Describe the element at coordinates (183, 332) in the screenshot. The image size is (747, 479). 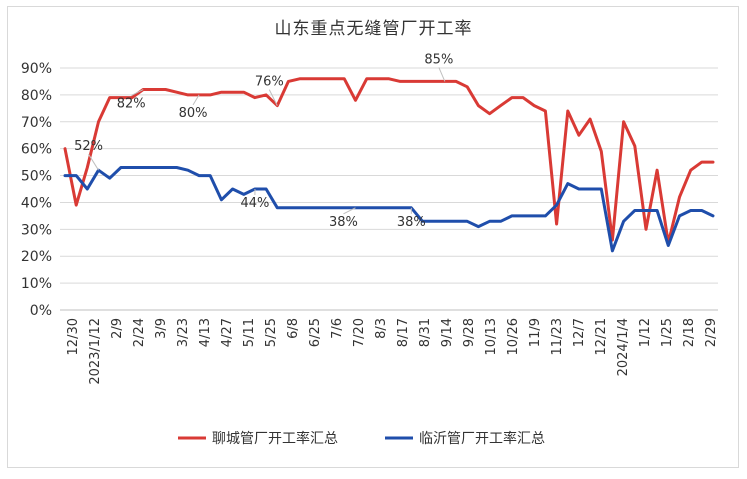
I see `x-tick-label: 3/23` at that location.